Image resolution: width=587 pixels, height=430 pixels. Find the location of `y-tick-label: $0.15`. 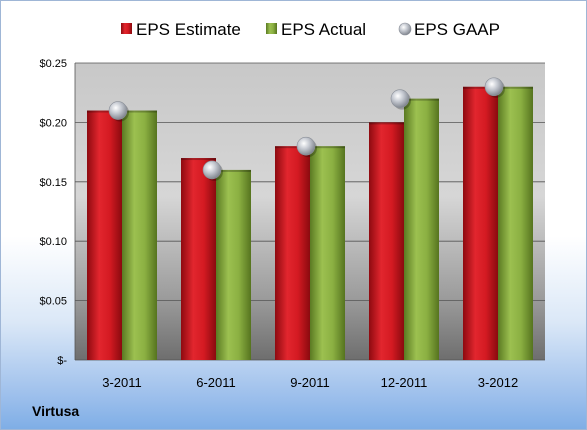

y-tick-label: $0.15 is located at coordinates (53, 183).